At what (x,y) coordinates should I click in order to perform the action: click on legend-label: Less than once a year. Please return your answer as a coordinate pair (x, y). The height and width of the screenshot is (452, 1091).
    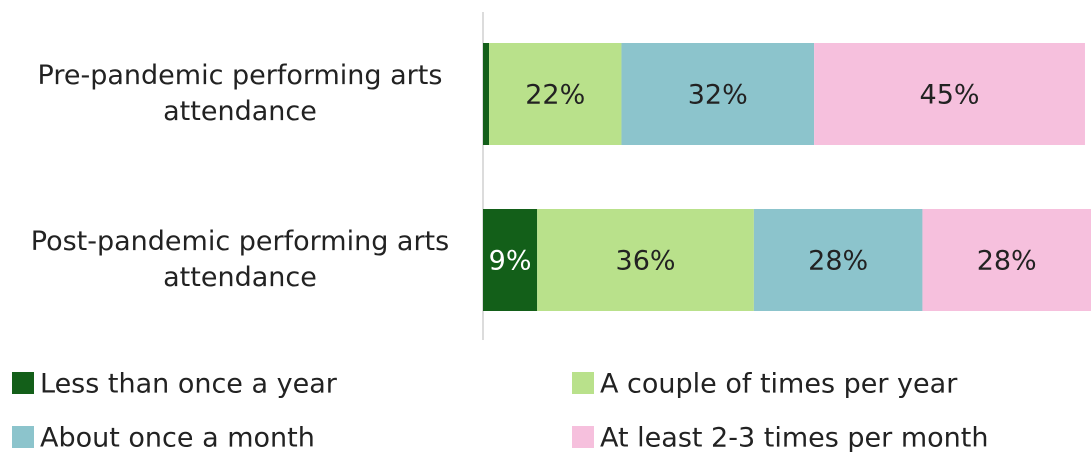
    Looking at the image, I should click on (189, 384).